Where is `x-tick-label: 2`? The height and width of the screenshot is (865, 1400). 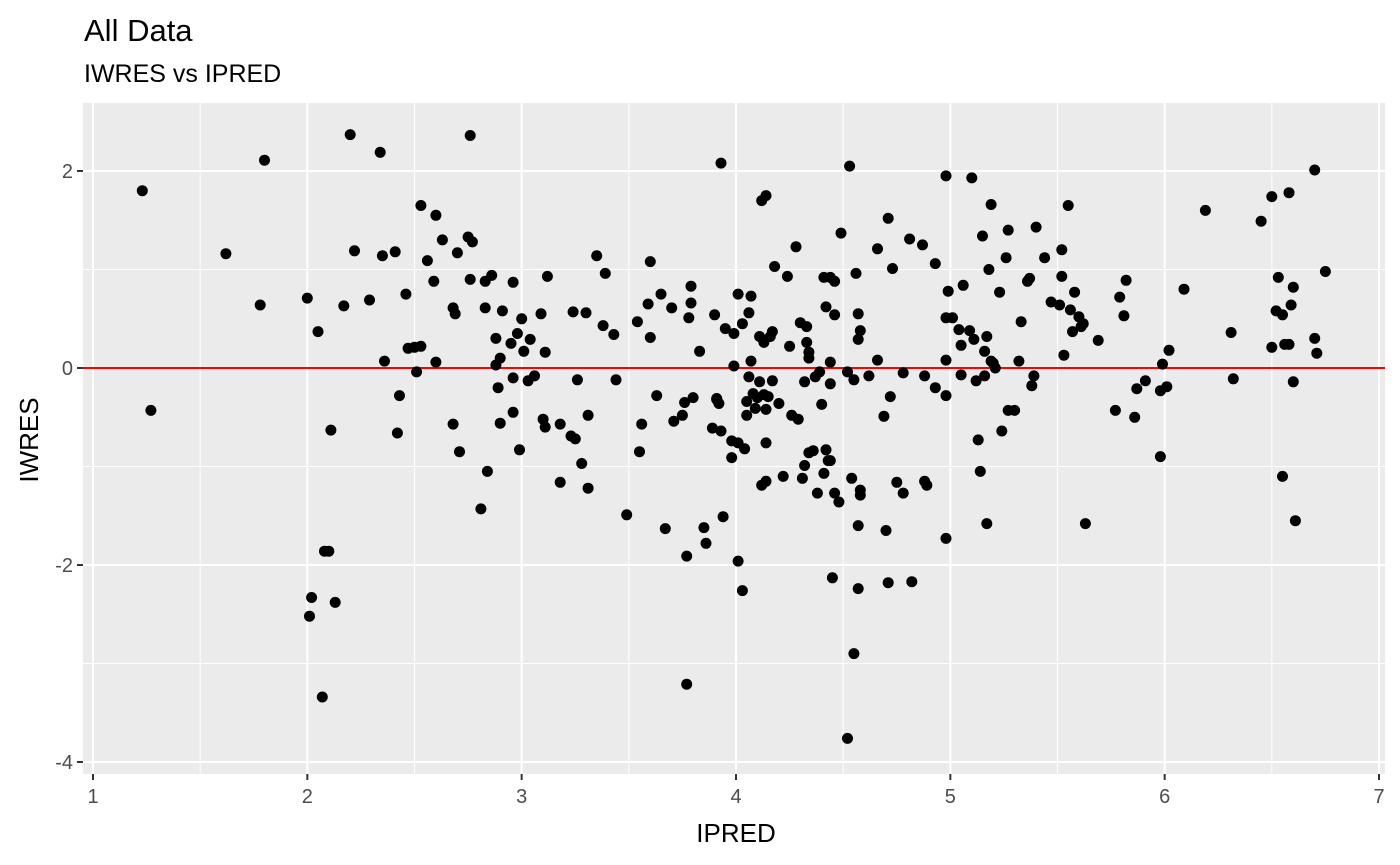 x-tick-label: 2 is located at coordinates (307, 797).